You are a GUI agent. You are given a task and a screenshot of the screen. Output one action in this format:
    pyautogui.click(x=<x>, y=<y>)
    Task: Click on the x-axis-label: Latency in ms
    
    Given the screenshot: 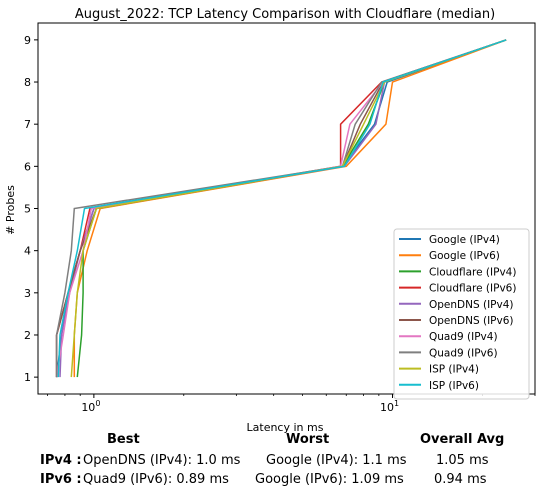 What is the action you would take?
    pyautogui.click(x=285, y=427)
    